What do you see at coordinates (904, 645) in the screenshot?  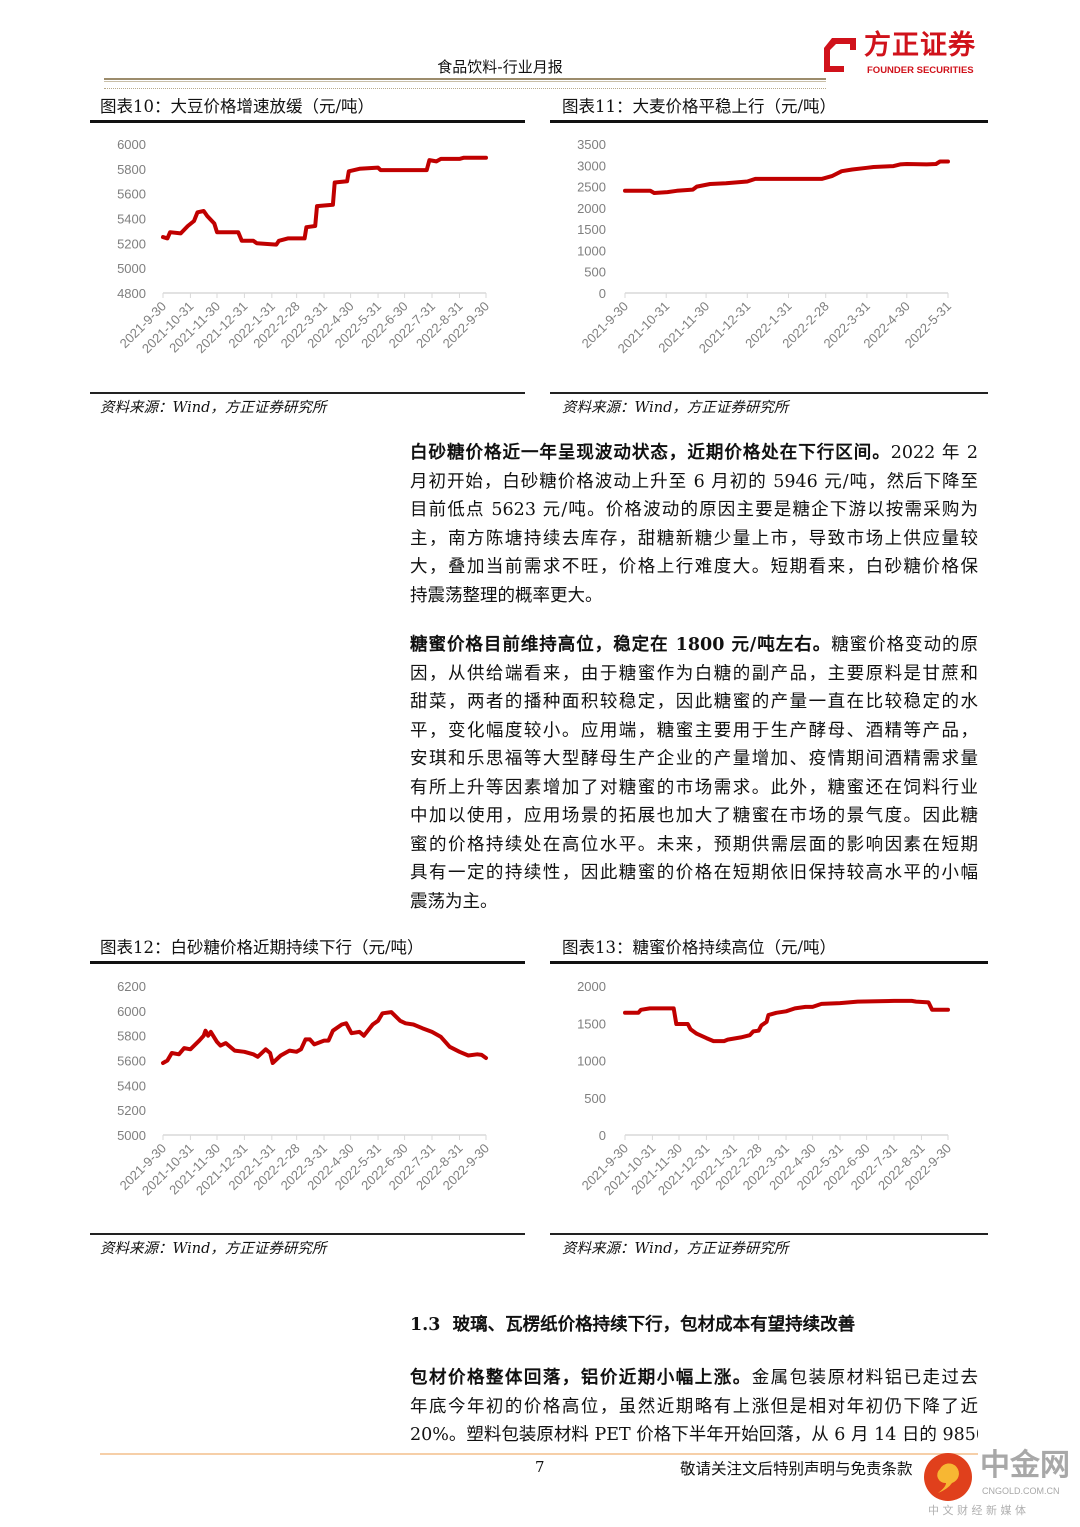 I see `paragraph-text: 糖蜜价格变动的原` at bounding box center [904, 645].